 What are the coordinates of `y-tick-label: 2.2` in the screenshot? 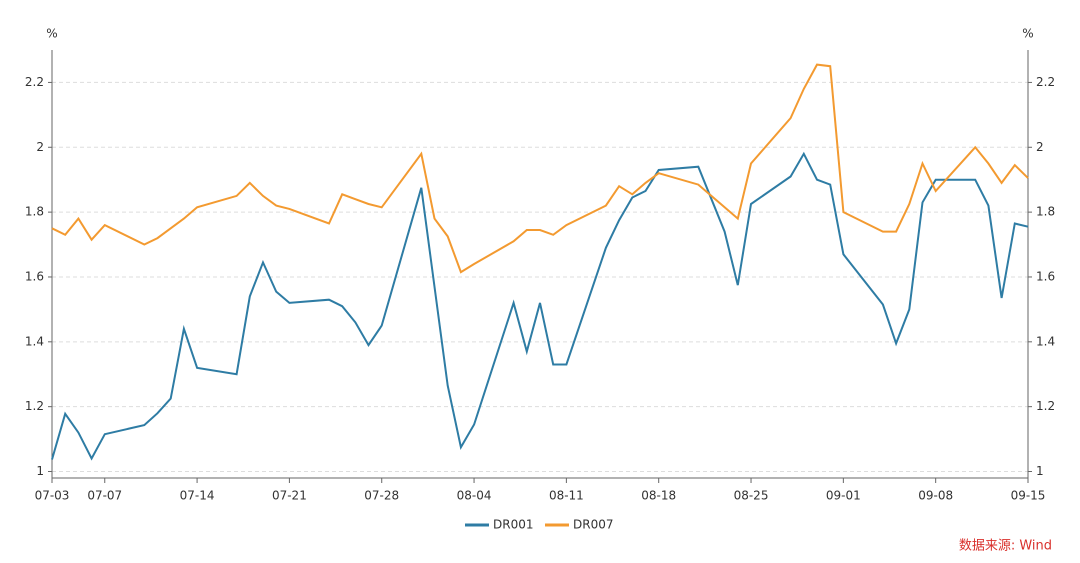 It's located at (34, 82).